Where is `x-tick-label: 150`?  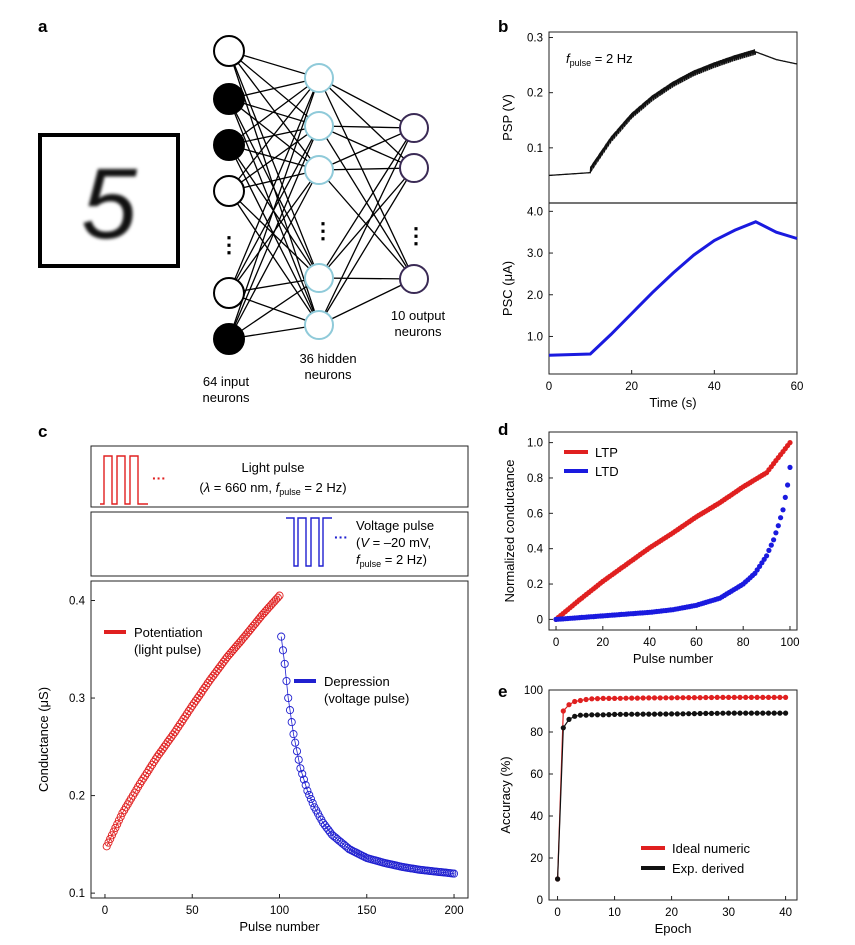
x-tick-label: 150 is located at coordinates (366, 911).